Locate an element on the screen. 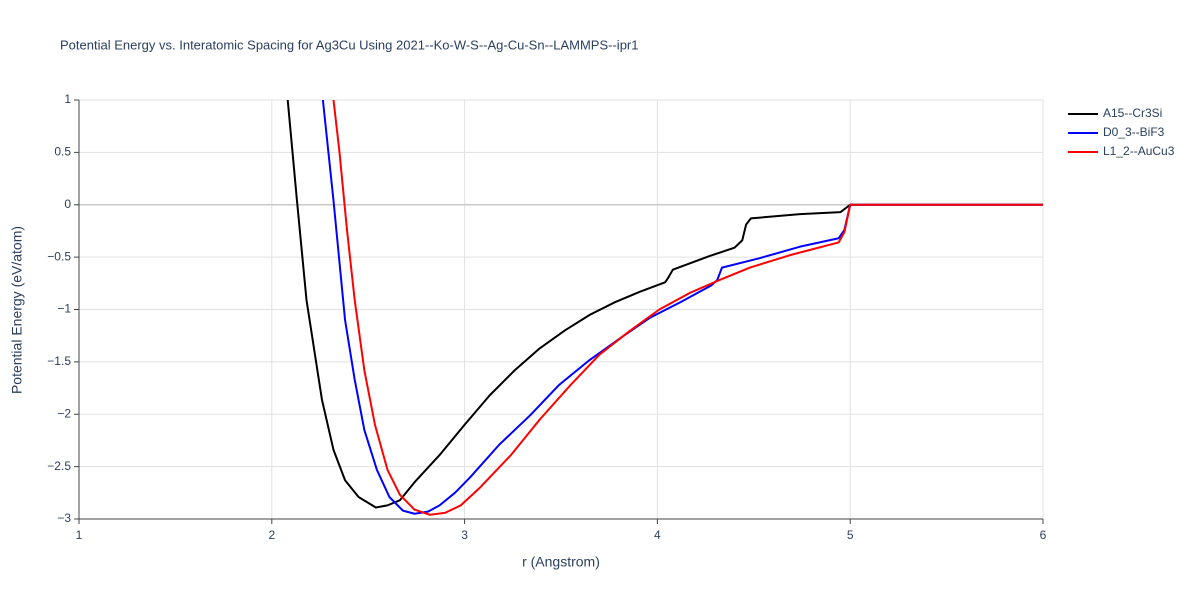  x-tick-label: 4 is located at coordinates (657, 535).